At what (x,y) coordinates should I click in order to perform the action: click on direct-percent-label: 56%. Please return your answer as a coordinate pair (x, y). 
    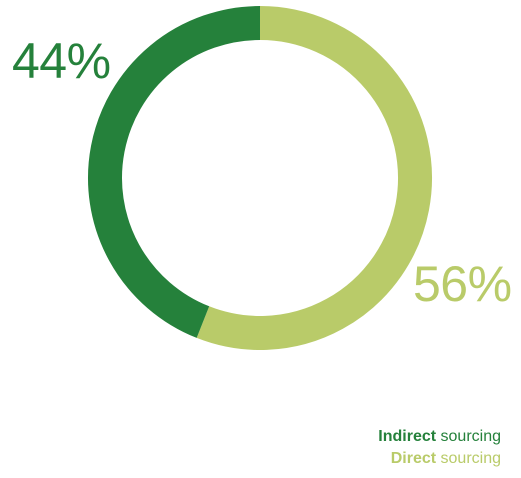
    Looking at the image, I should click on (462, 284).